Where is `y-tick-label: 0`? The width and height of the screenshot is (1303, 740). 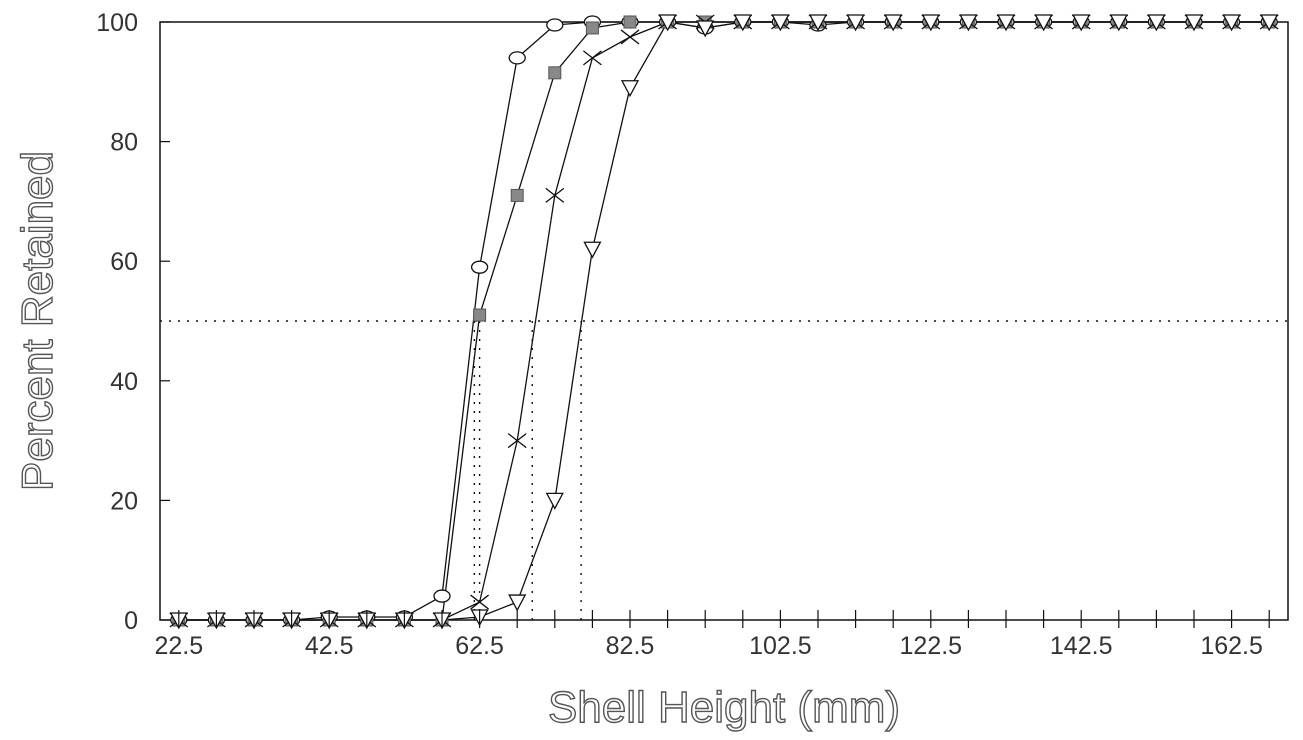
y-tick-label: 0 is located at coordinates (131, 621).